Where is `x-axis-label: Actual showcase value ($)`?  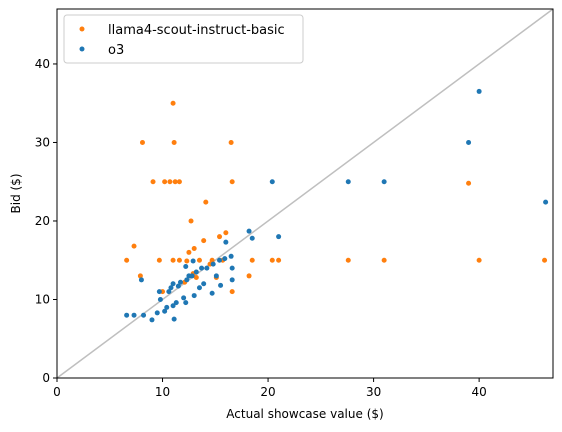 x-axis-label: Actual showcase value ($) is located at coordinates (304, 414).